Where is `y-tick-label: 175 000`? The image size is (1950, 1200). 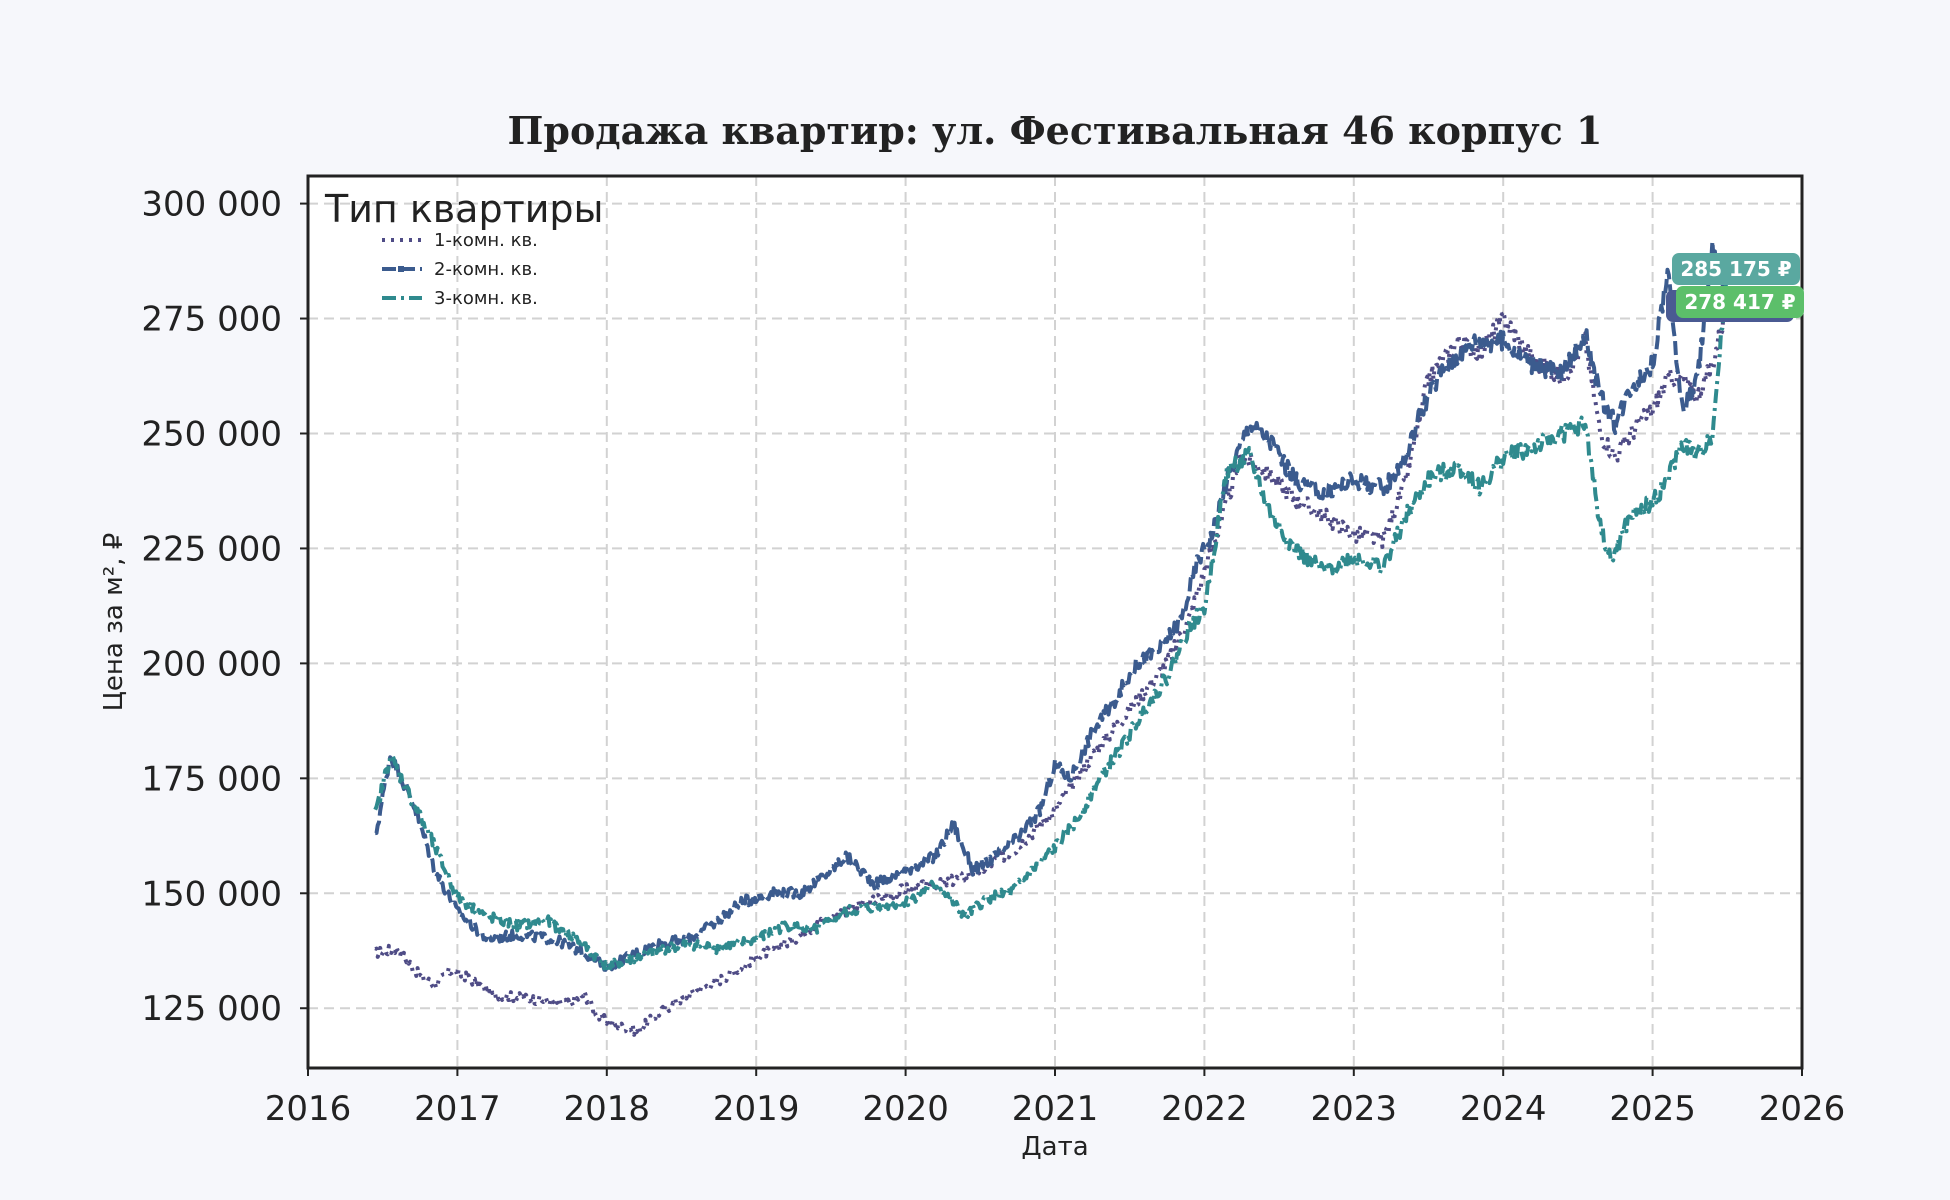
y-tick-label: 175 000 is located at coordinates (211, 779).